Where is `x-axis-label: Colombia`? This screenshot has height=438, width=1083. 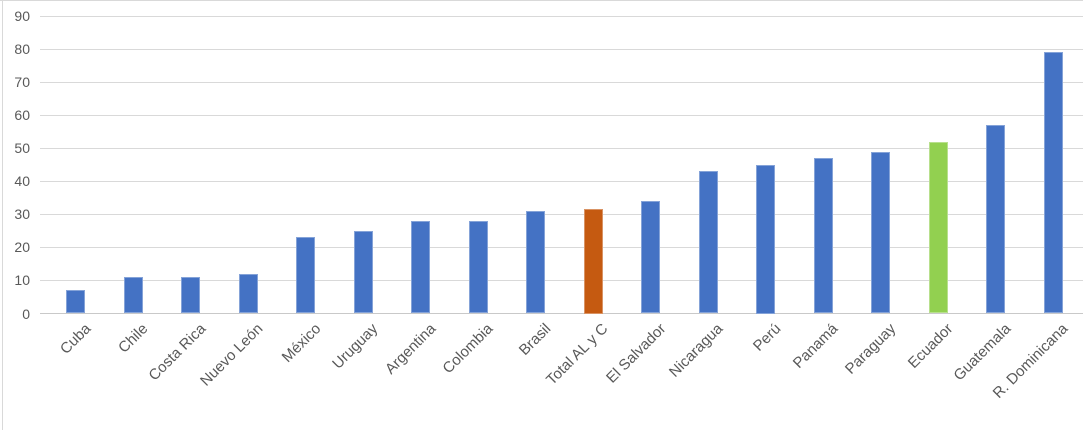
x-axis-label: Colombia is located at coordinates (468, 349).